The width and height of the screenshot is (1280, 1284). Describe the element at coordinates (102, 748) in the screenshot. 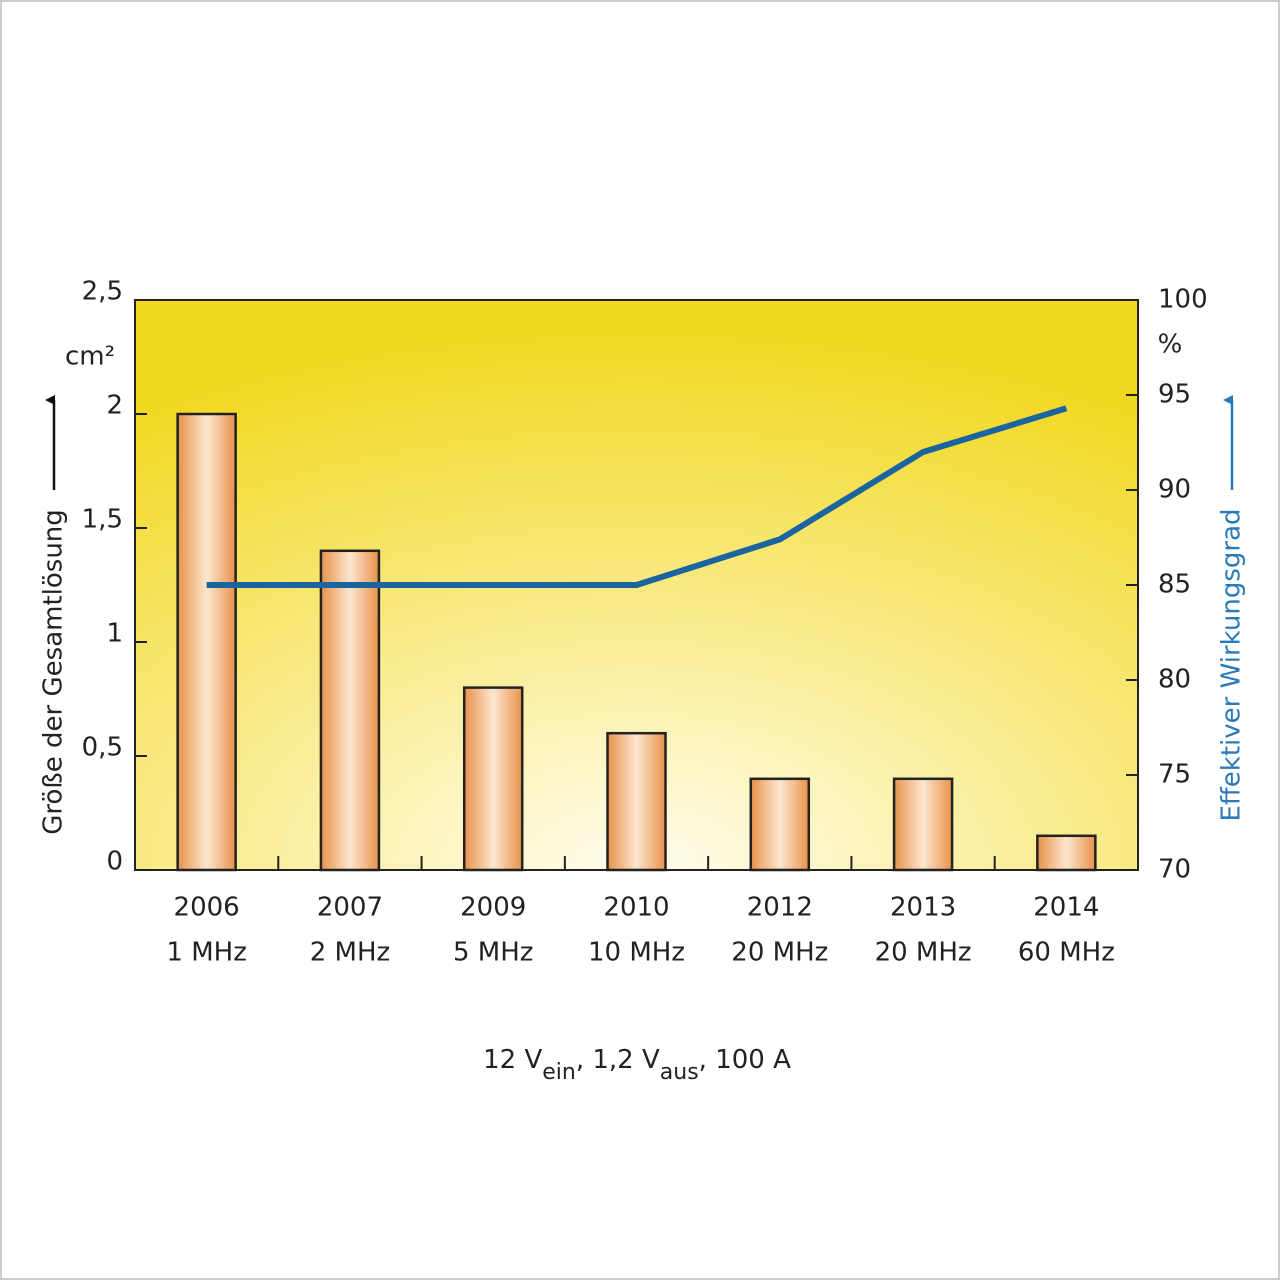

I see `y-tick-label: 0,5` at that location.